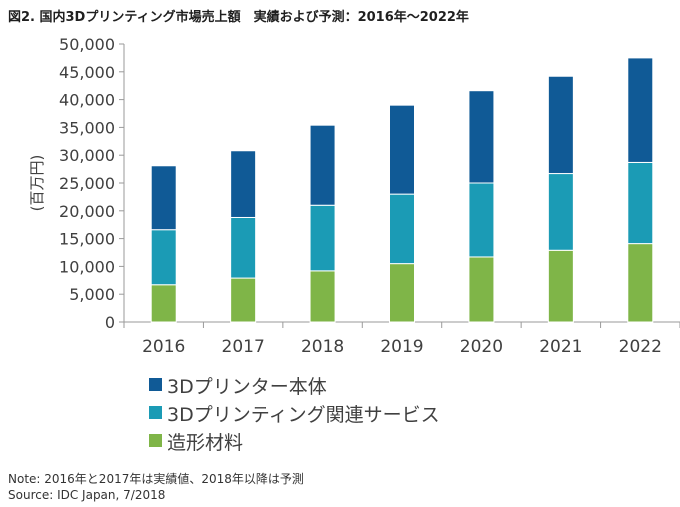 The height and width of the screenshot is (507, 680). I want to click on y-tick-label: 10,000, so click(87, 266).